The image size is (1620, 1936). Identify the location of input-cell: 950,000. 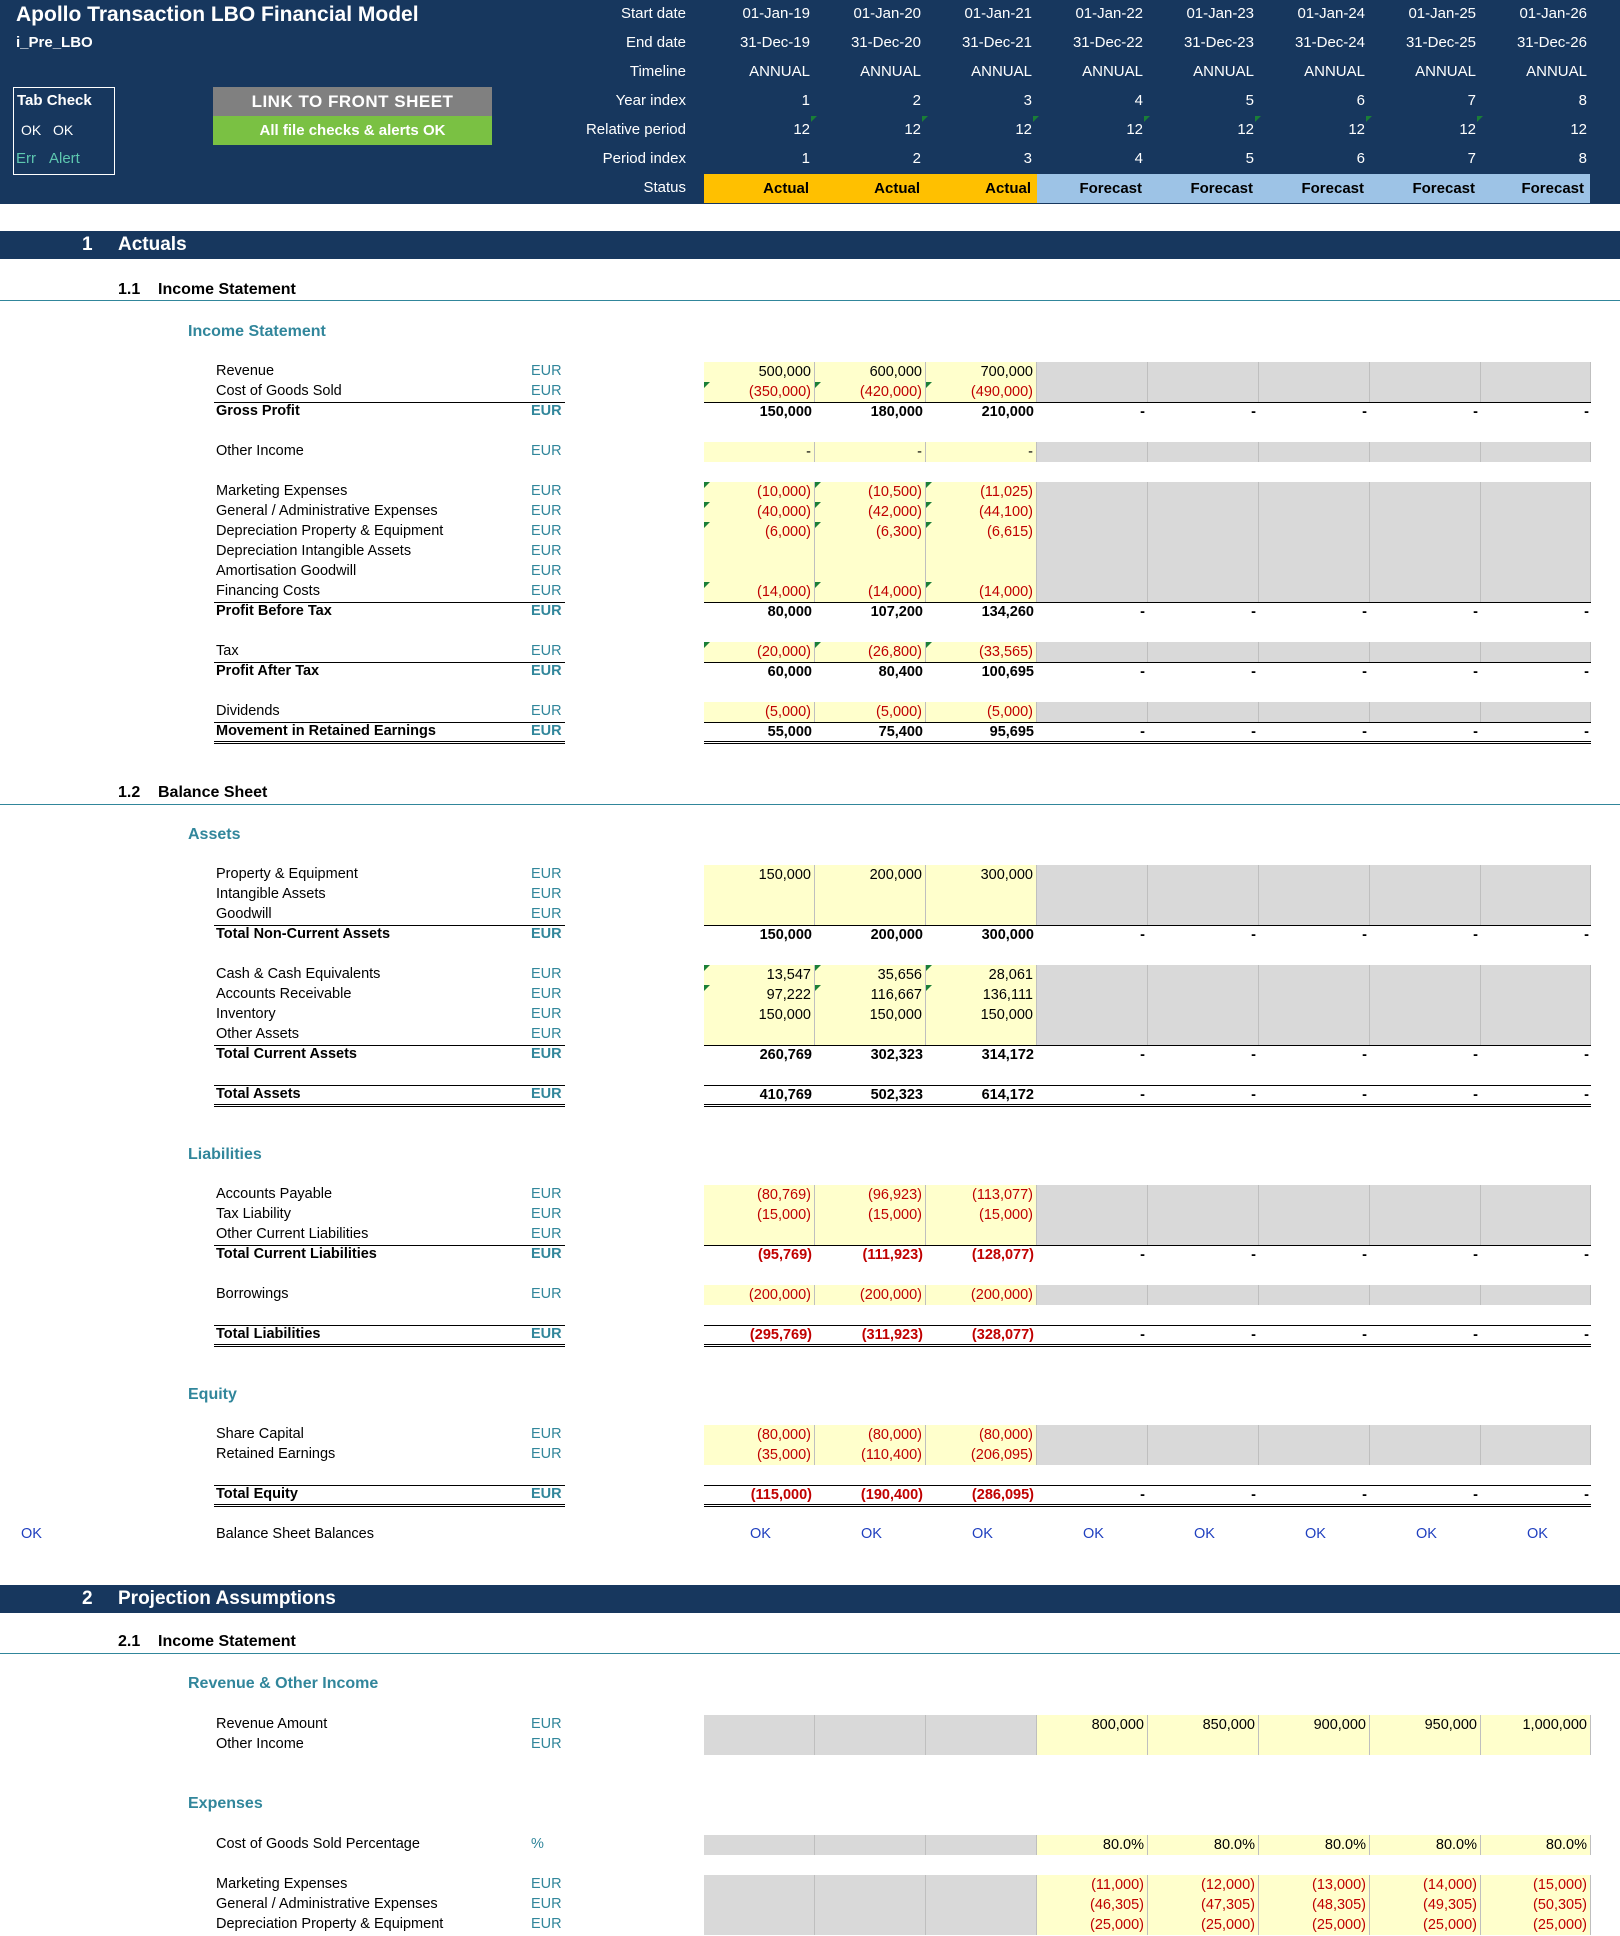
(1425, 1725).